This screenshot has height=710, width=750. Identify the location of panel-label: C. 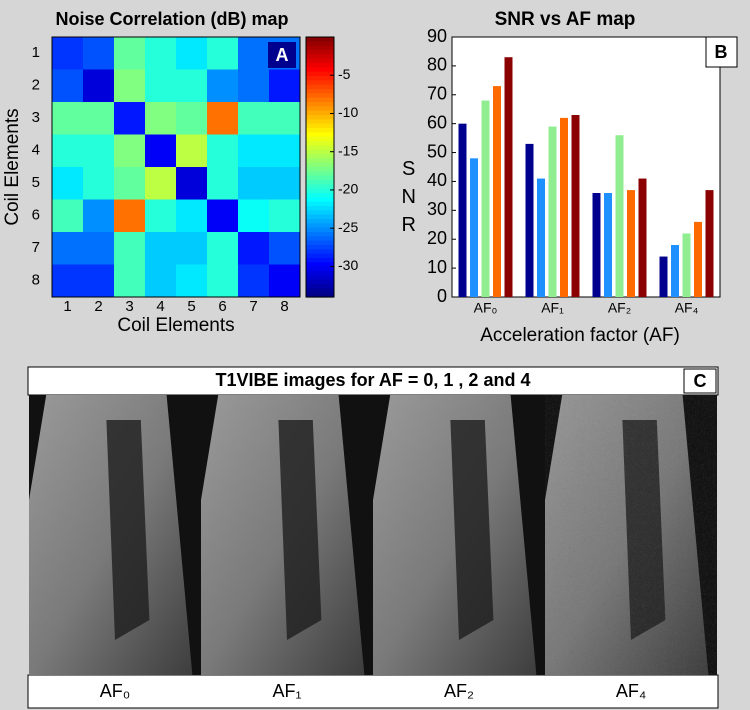
(700, 381).